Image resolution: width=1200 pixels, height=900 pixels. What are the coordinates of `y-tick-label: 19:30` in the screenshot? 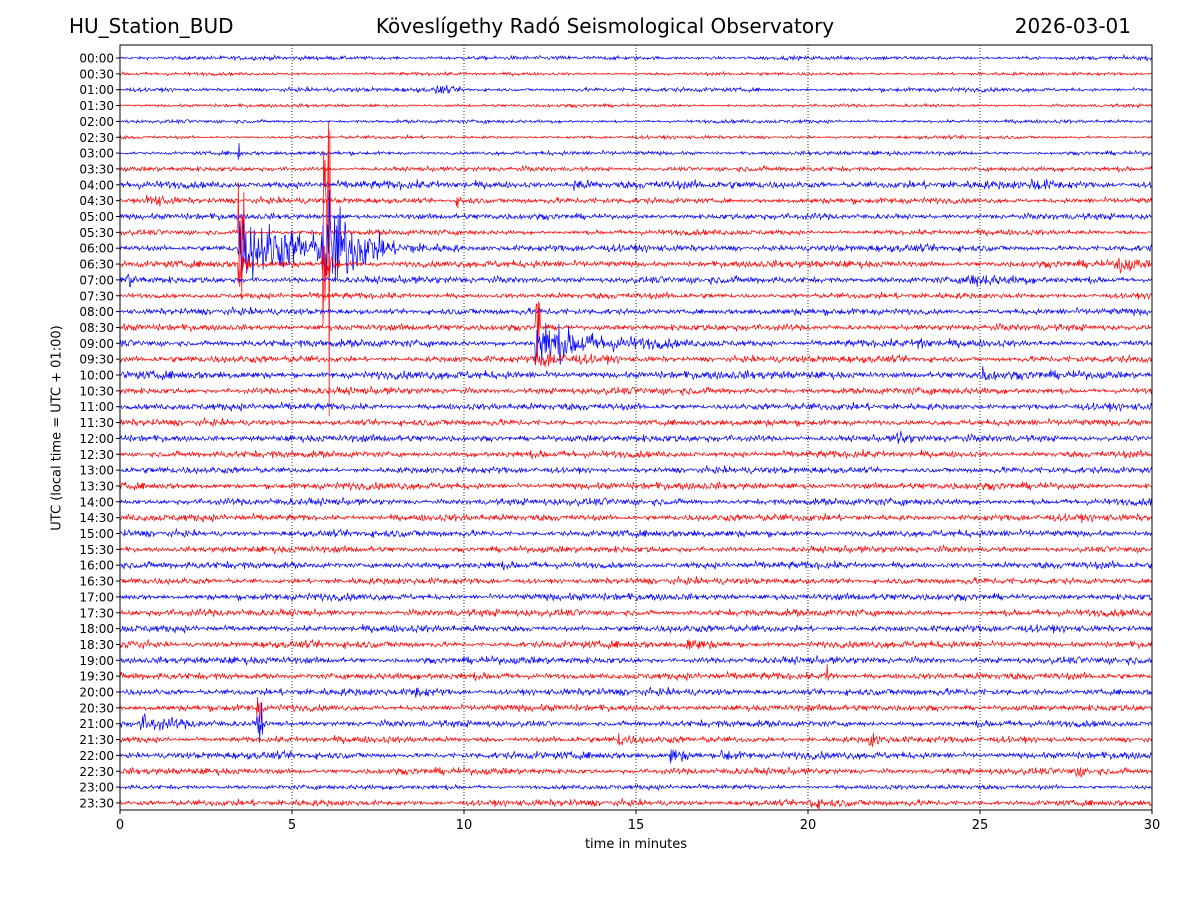 It's located at (96, 677).